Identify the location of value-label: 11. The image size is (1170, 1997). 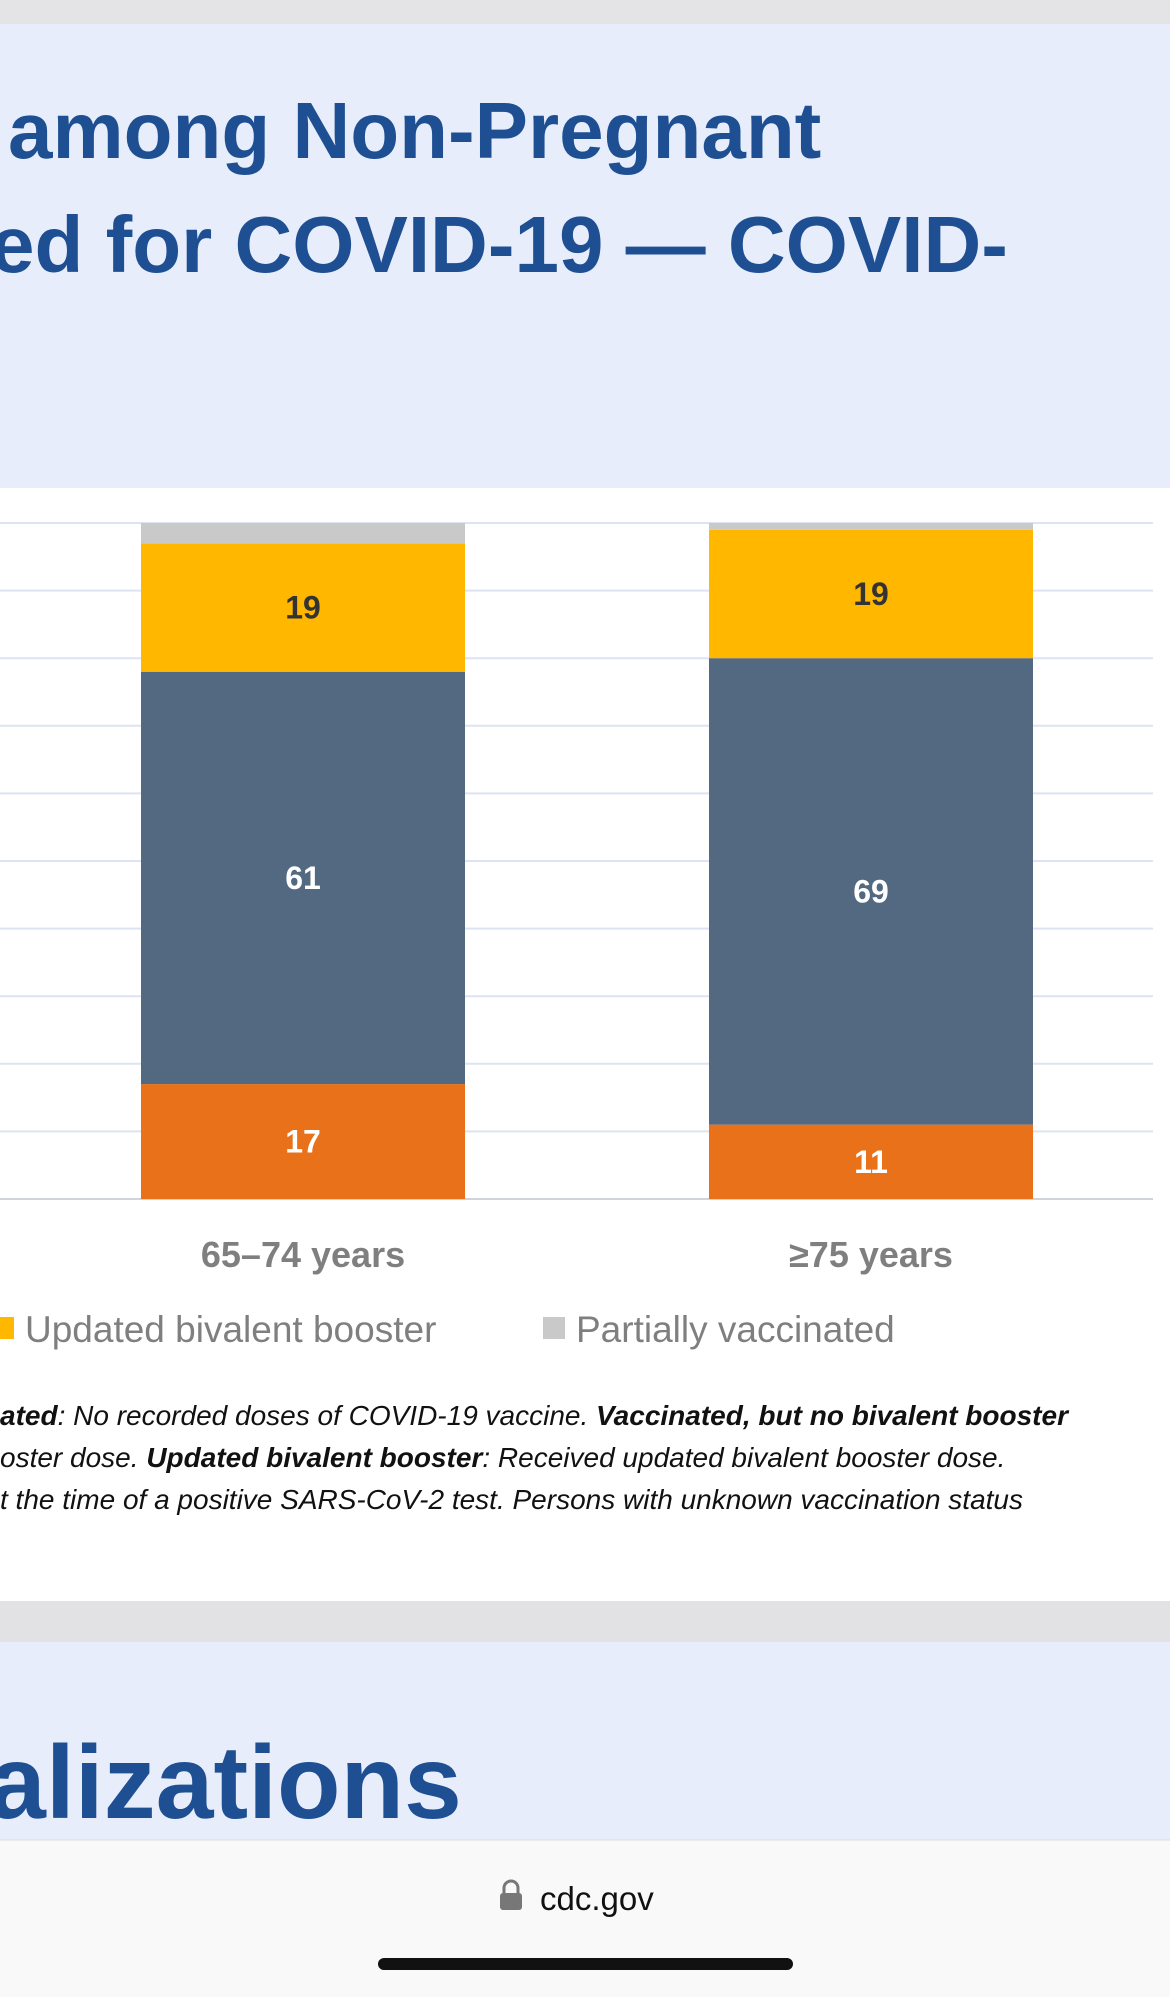
(871, 1162).